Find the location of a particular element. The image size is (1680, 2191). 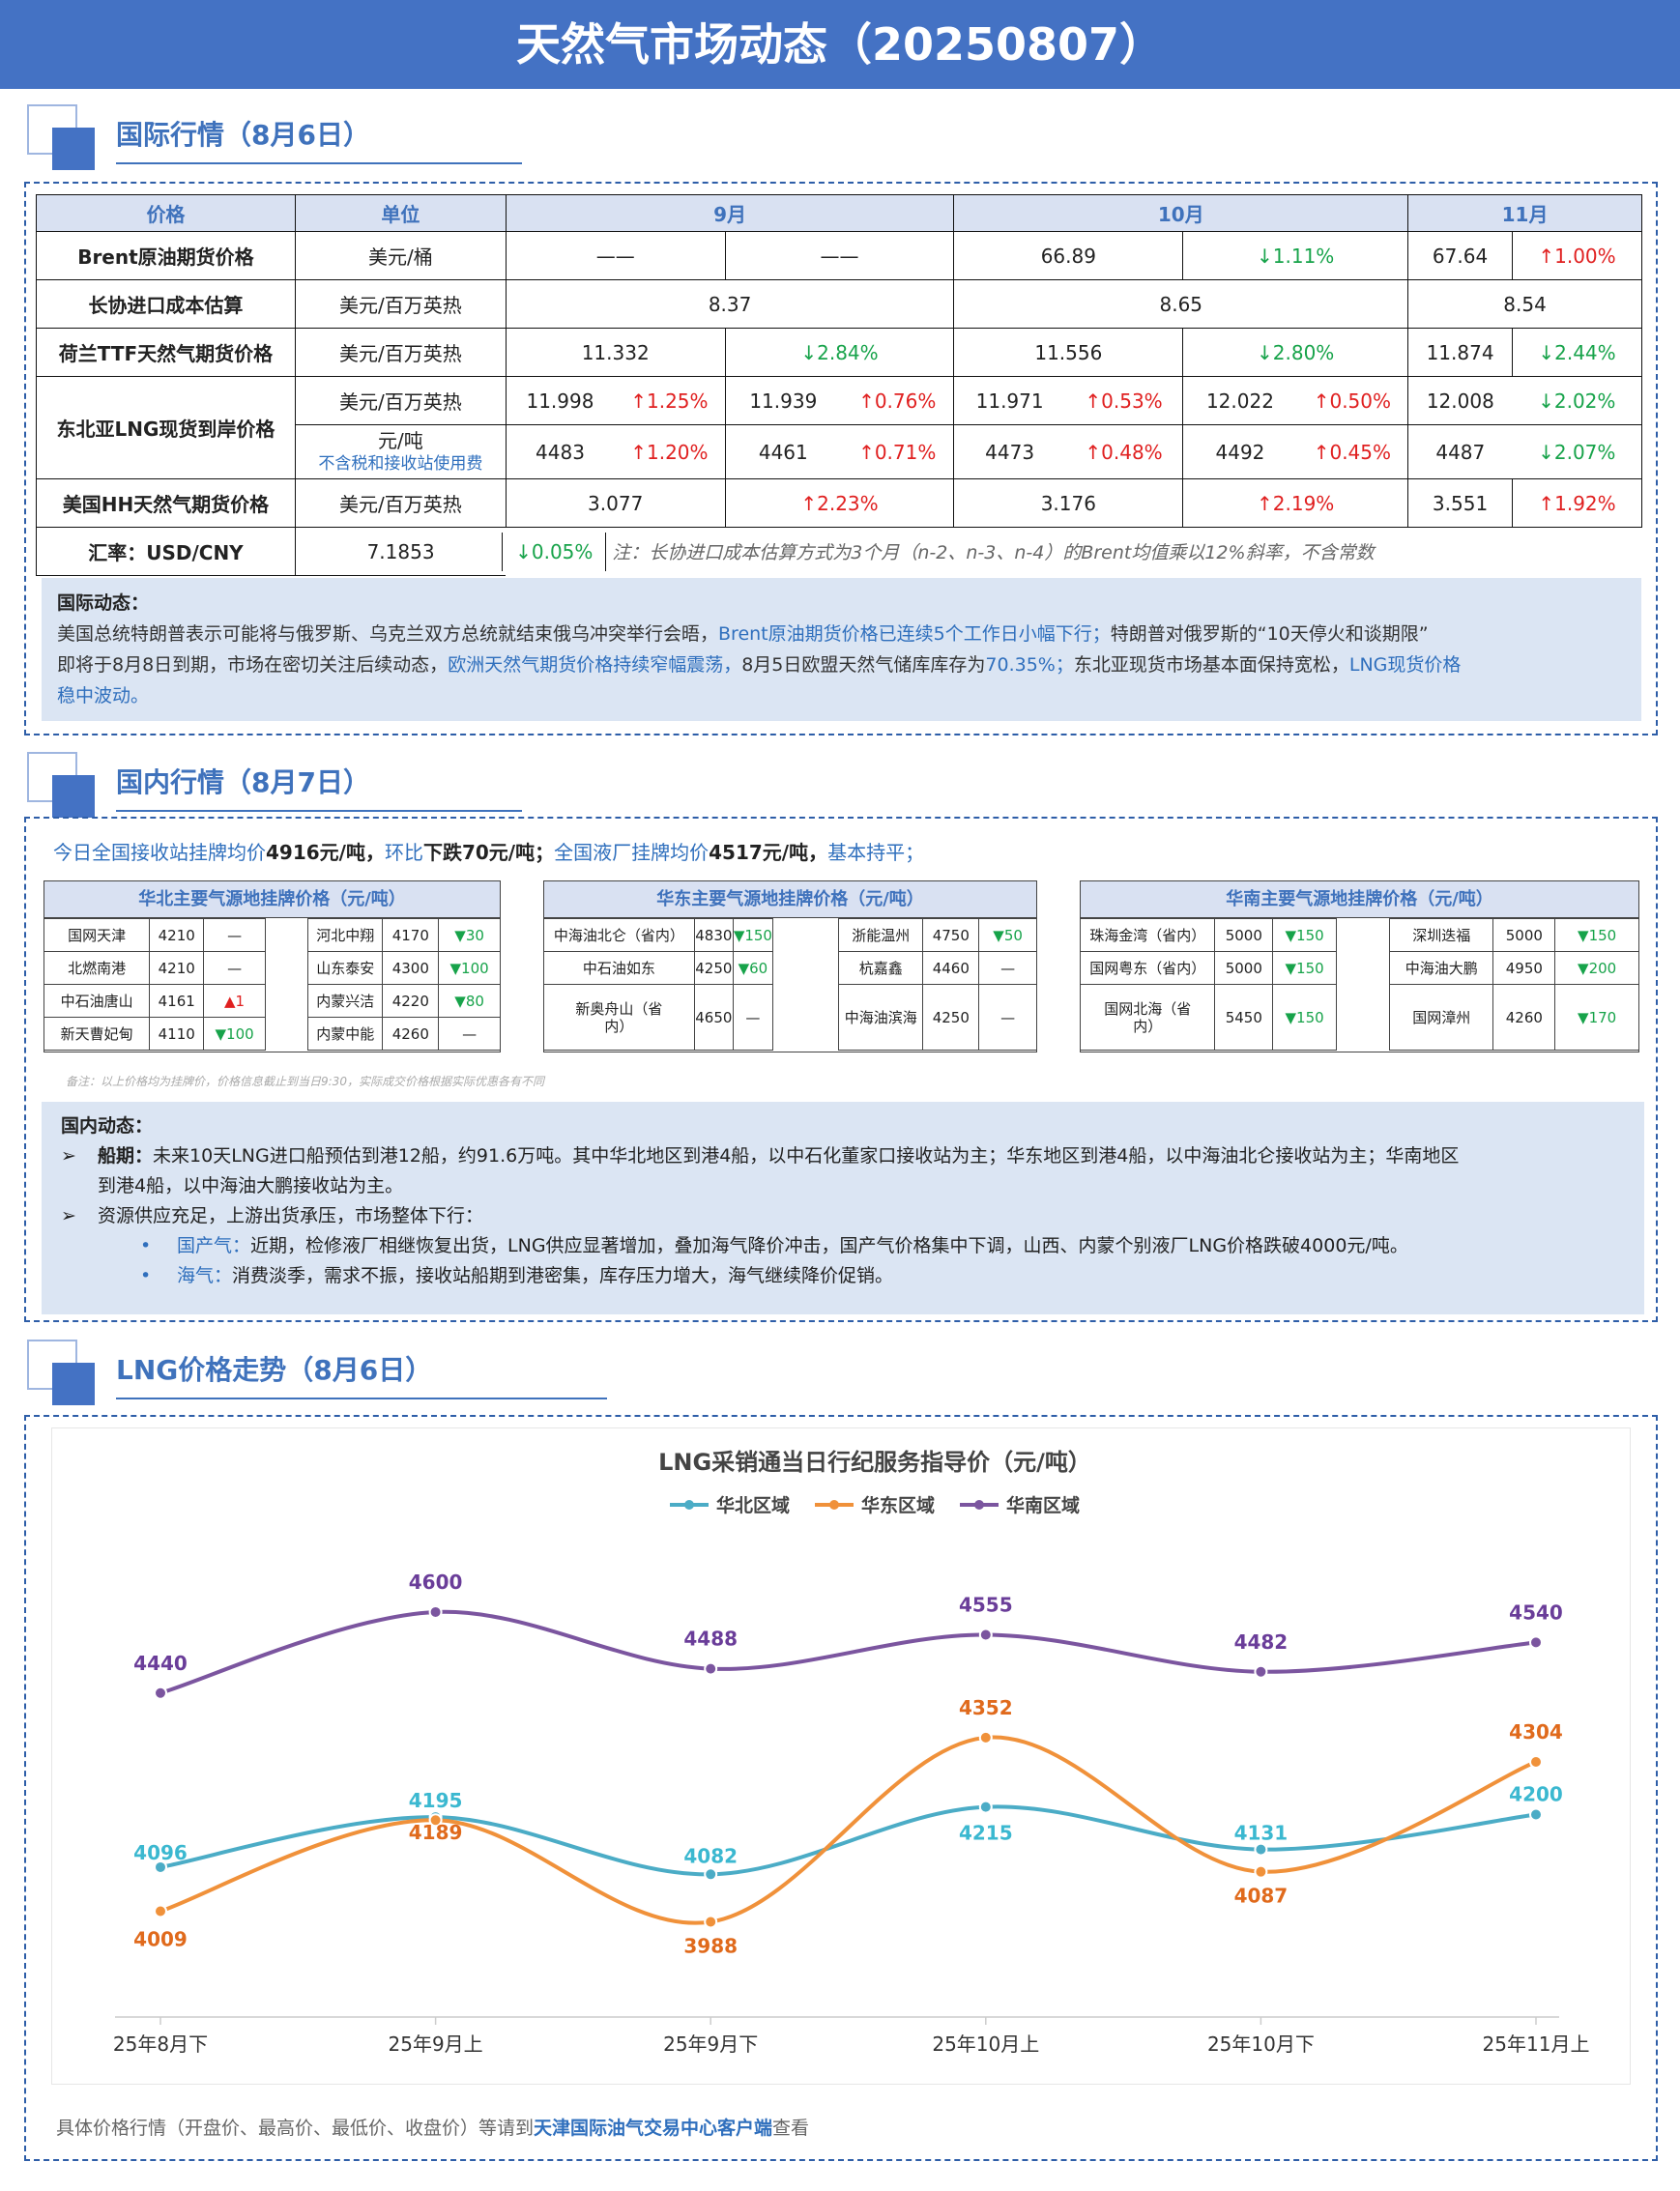

change-cell: —— is located at coordinates (840, 256).